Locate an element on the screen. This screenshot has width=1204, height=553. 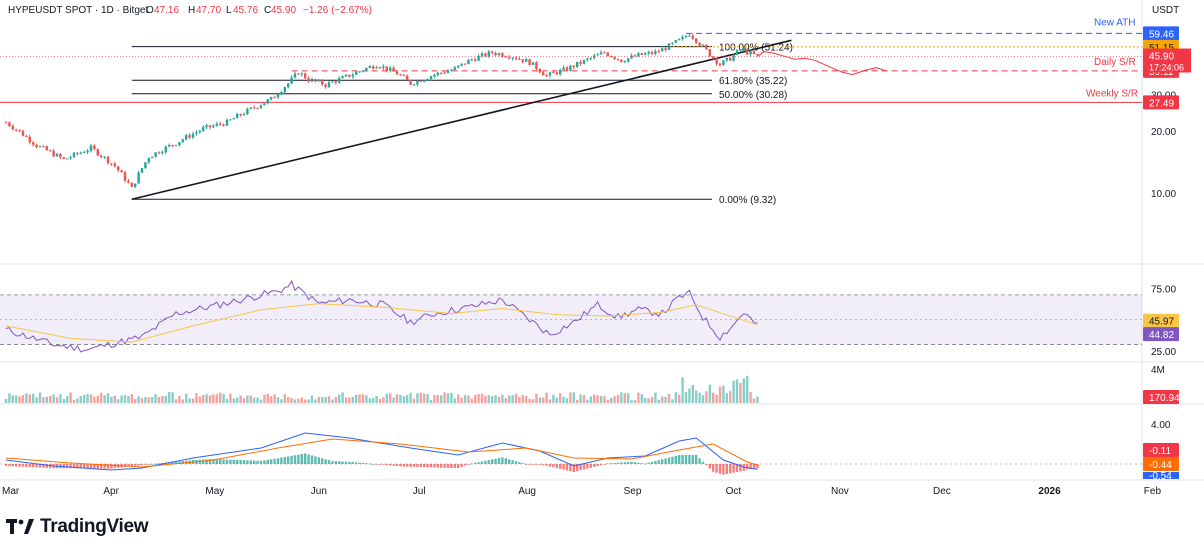
time-axis-tick: May is located at coordinates (214, 491).